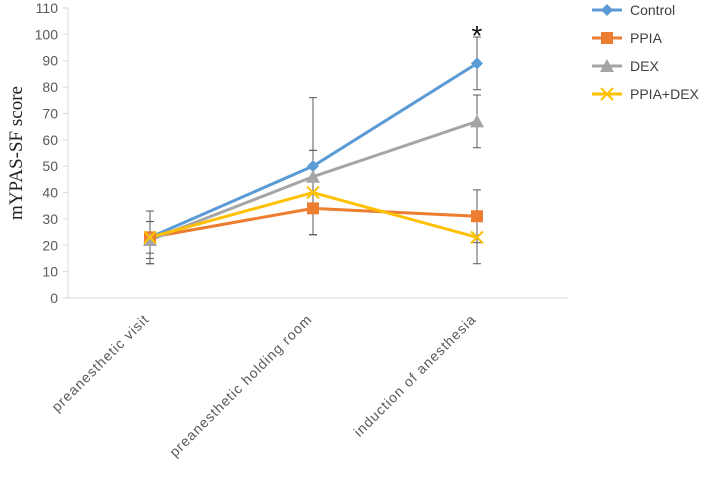  I want to click on legend-label: PPIA+DEX, so click(665, 94).